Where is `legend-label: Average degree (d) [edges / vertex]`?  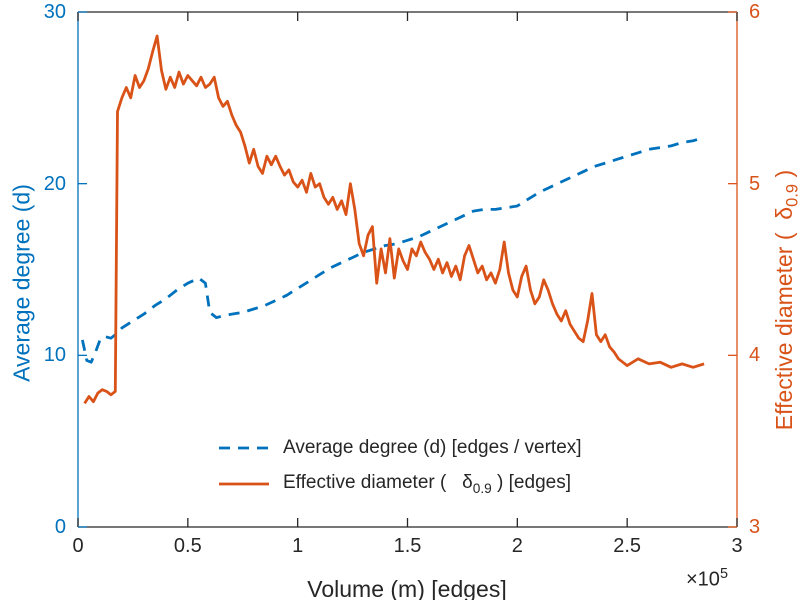
legend-label: Average degree (d) [edges / vertex] is located at coordinates (432, 447).